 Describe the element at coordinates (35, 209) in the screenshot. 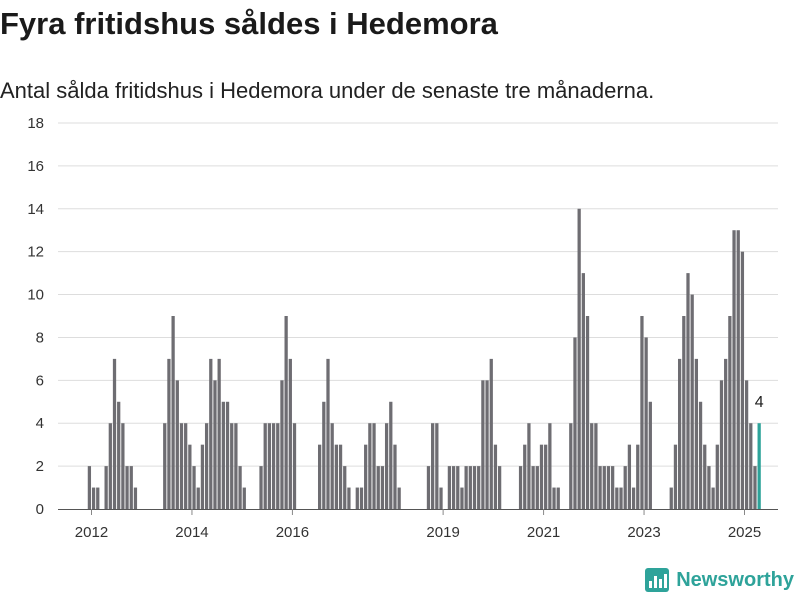

I see `y-tick-label: 14` at that location.